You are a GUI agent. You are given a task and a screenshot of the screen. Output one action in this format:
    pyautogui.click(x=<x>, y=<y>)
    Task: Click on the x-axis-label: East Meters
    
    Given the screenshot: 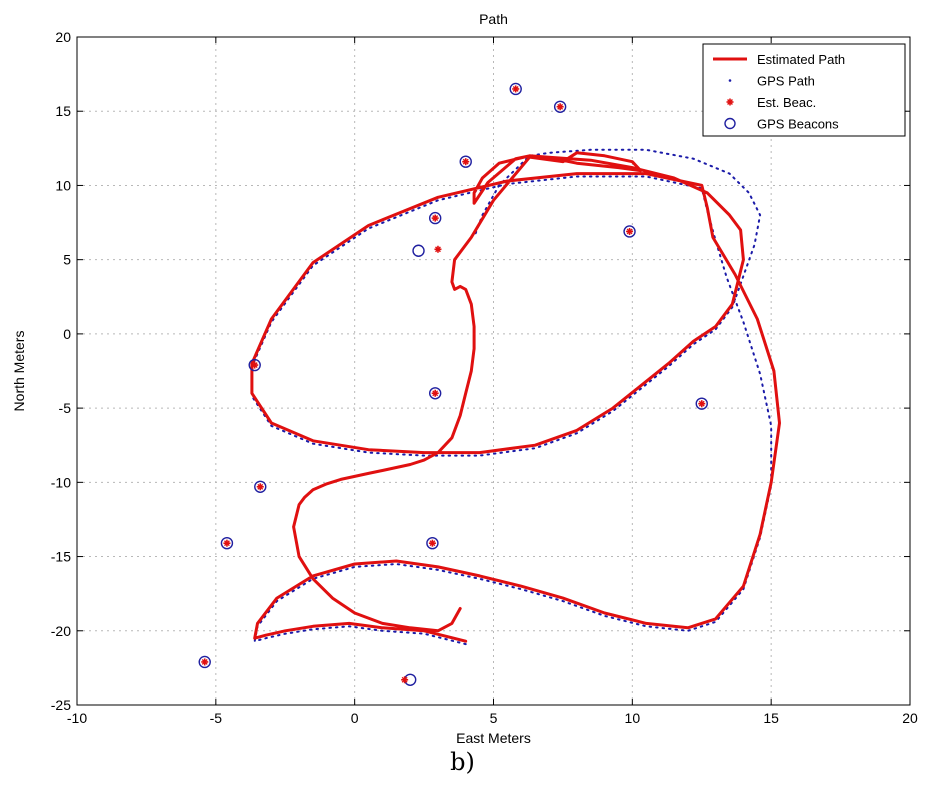 What is the action you would take?
    pyautogui.click(x=493, y=738)
    